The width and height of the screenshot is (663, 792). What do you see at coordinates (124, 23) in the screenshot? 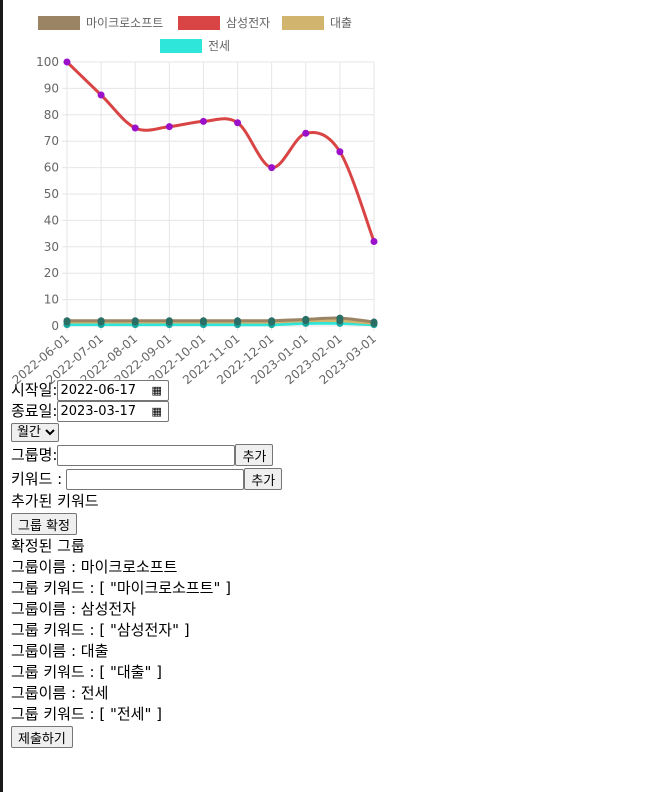
I see `legend-label: 마이크로소프트` at bounding box center [124, 23].